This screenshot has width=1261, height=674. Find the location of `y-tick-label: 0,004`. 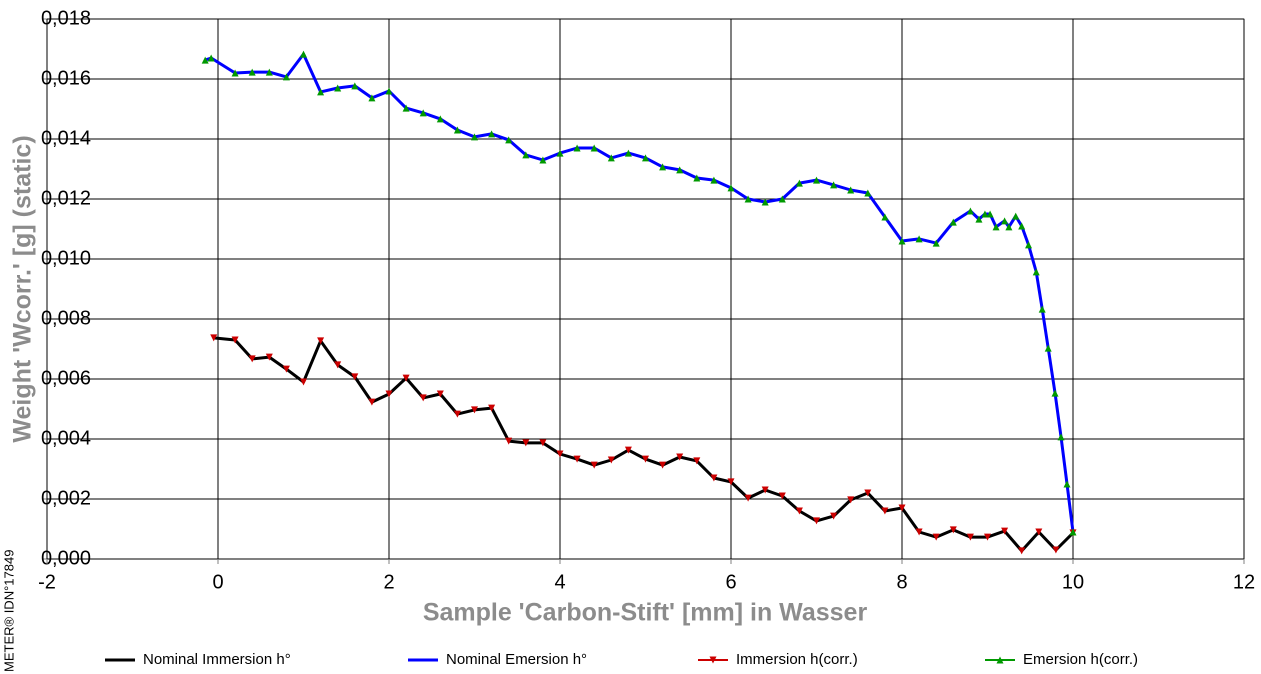

y-tick-label: 0,004 is located at coordinates (66, 438).